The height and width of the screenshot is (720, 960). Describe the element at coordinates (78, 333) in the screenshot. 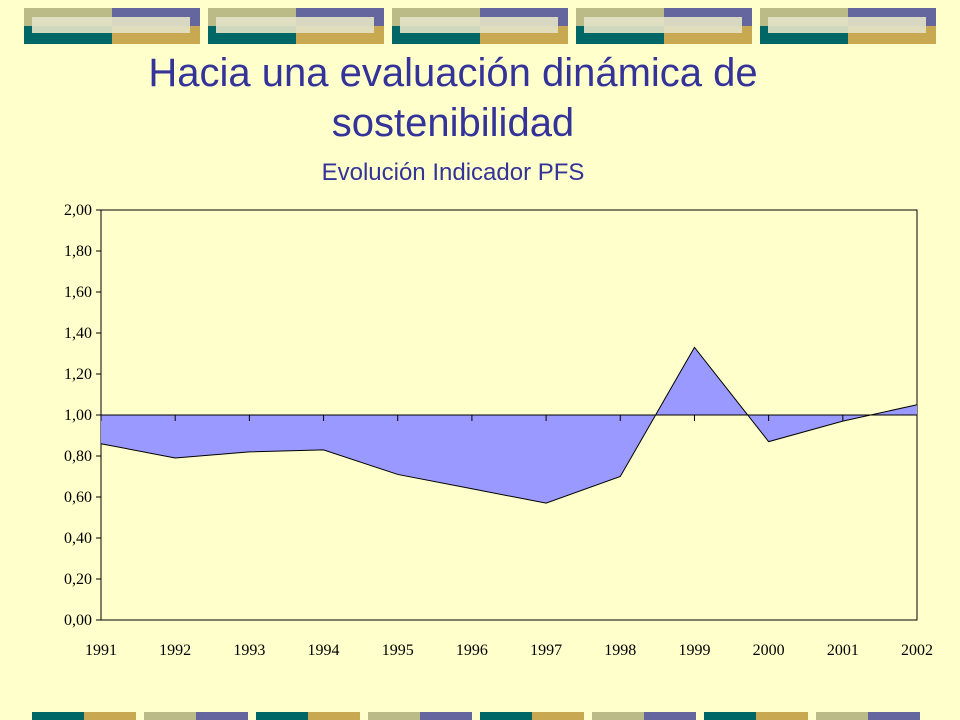

I see `y-tick-label: 1,40` at that location.